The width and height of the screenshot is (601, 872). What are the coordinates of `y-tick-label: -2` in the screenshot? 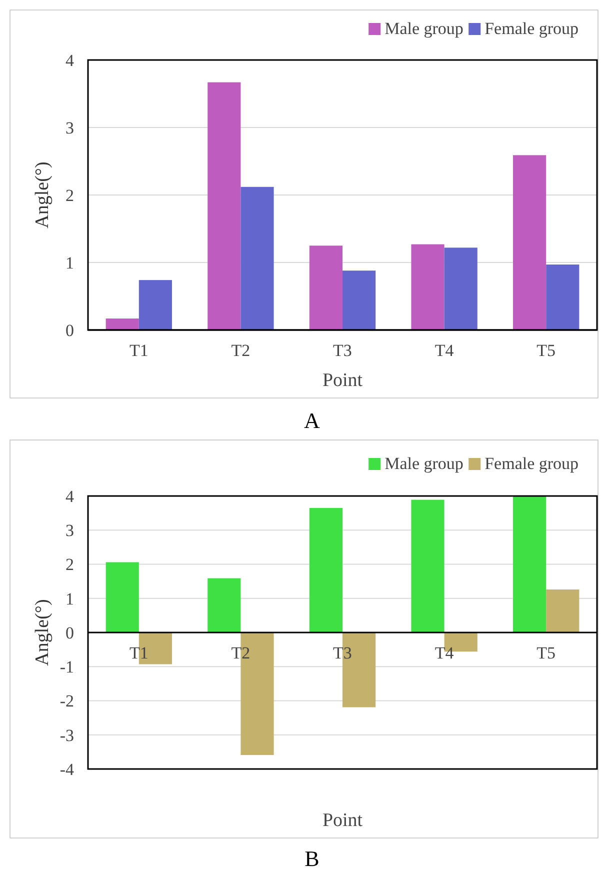 It's located at (67, 701).